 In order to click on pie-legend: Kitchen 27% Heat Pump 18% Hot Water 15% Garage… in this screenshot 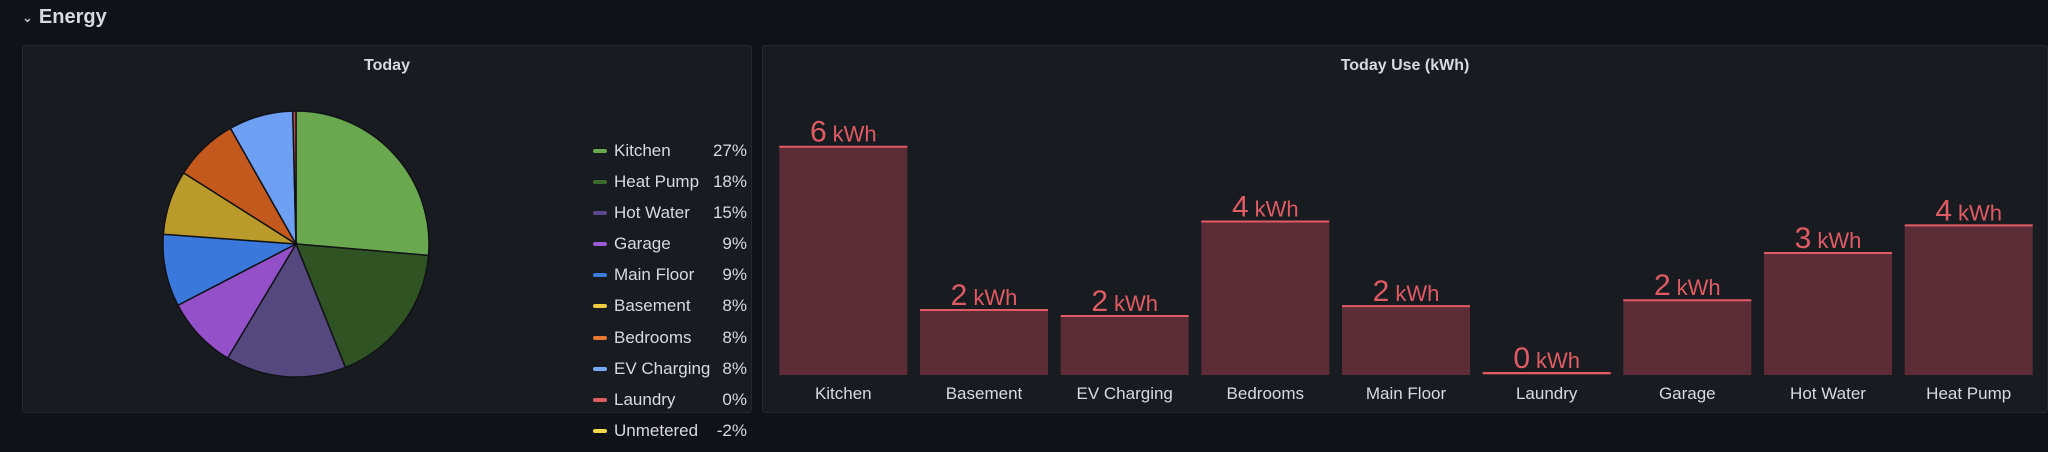, I will do `click(670, 296)`.